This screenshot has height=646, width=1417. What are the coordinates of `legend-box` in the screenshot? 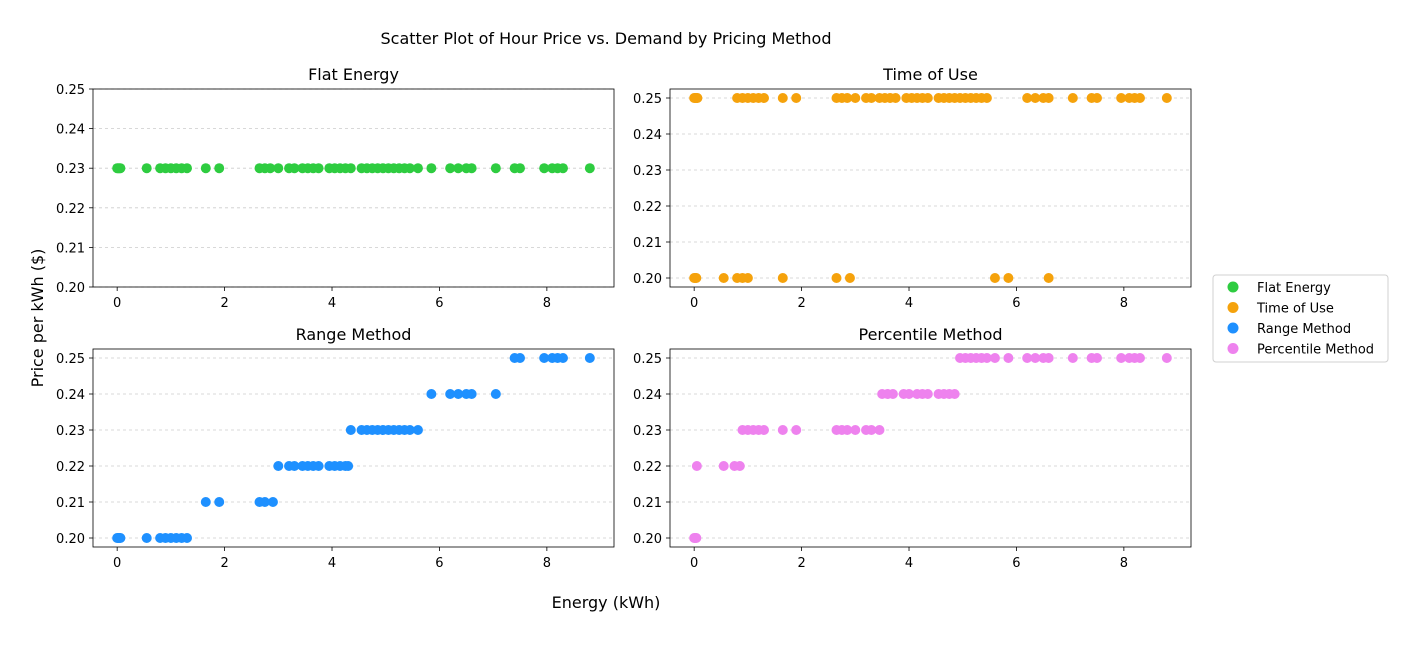 It's located at (1300, 318).